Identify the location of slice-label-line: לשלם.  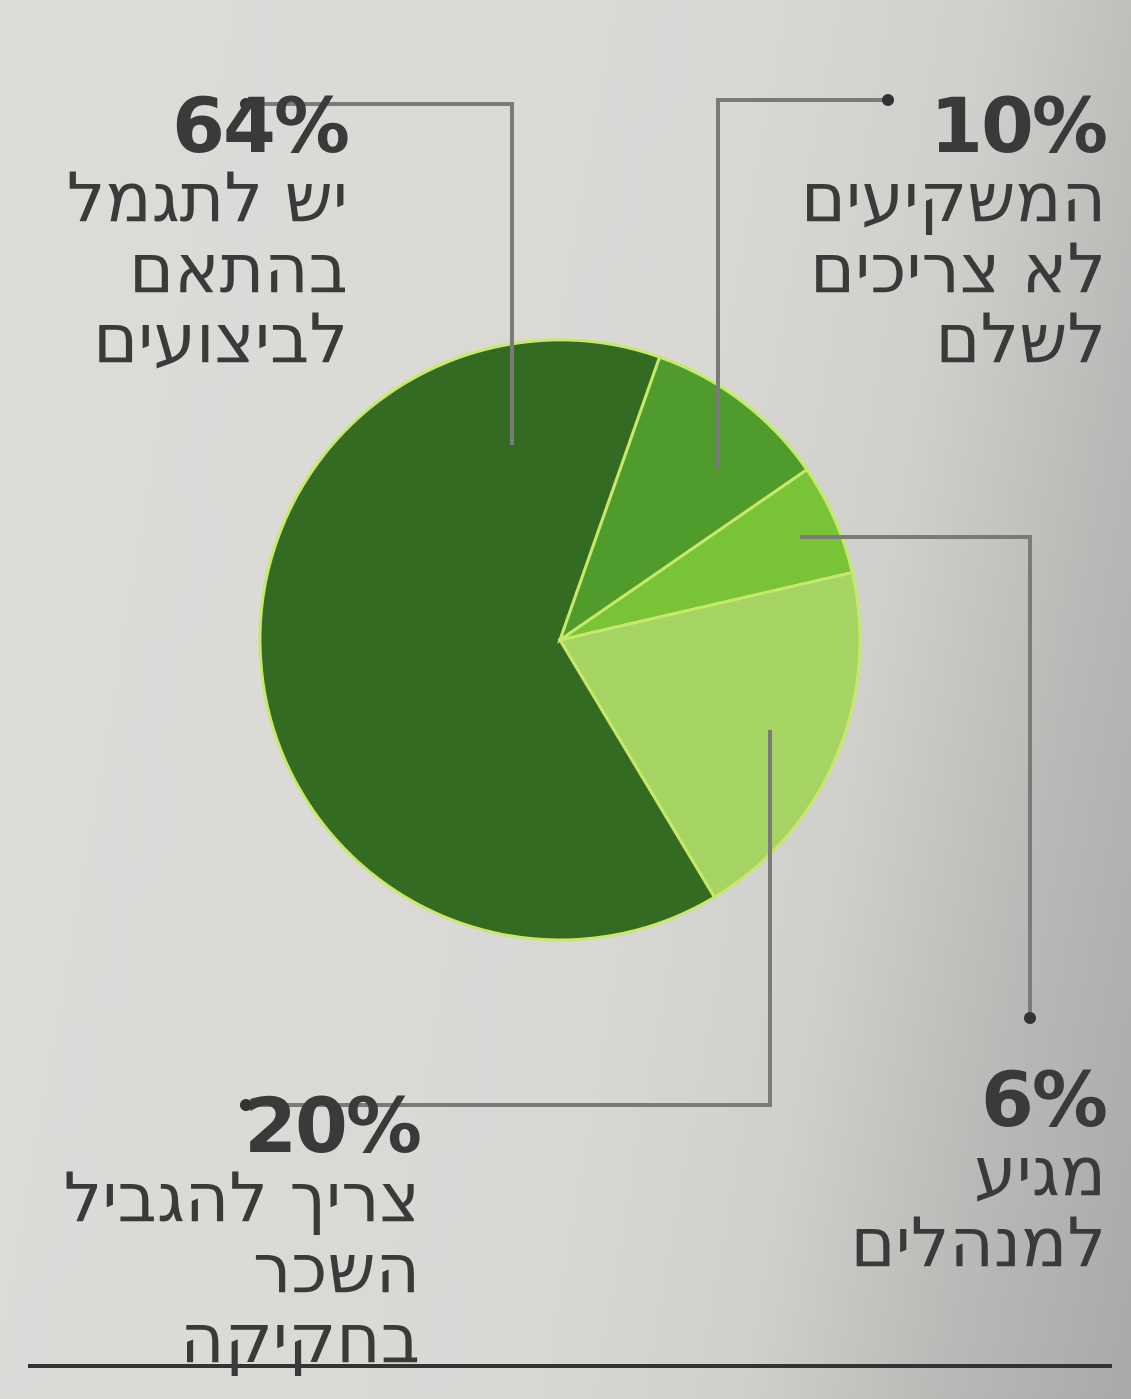
(1020, 340).